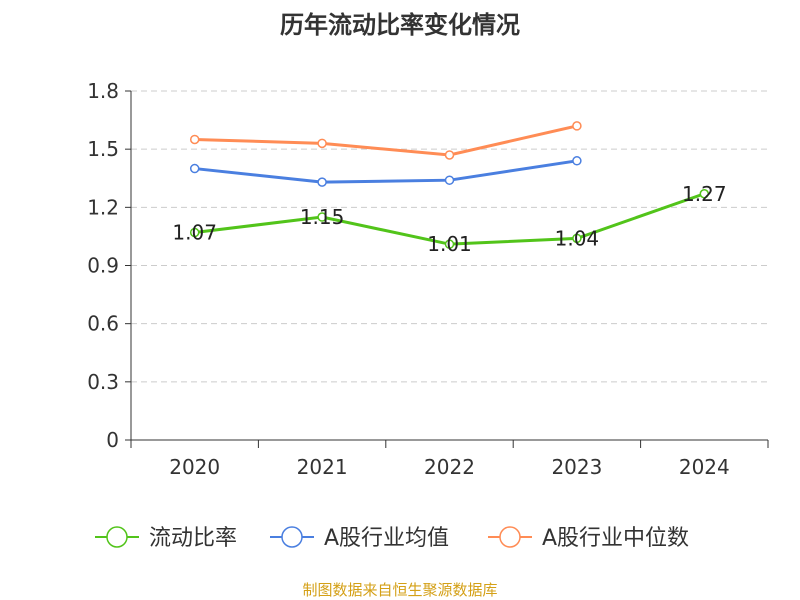  I want to click on data-label: 1.04, so click(577, 238).